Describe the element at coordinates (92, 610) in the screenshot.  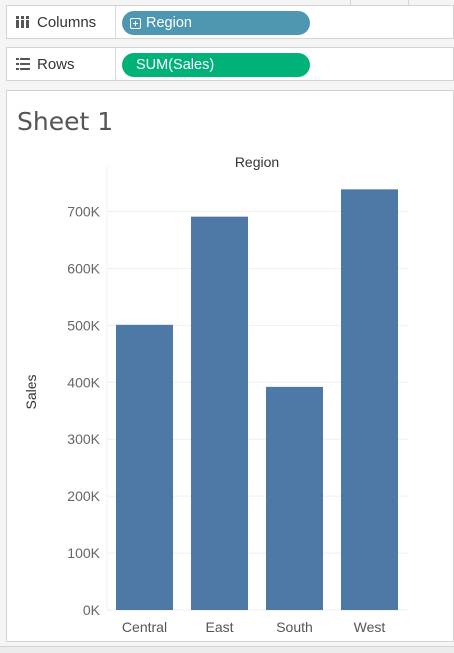
I see `y-tick-label: 0K` at that location.